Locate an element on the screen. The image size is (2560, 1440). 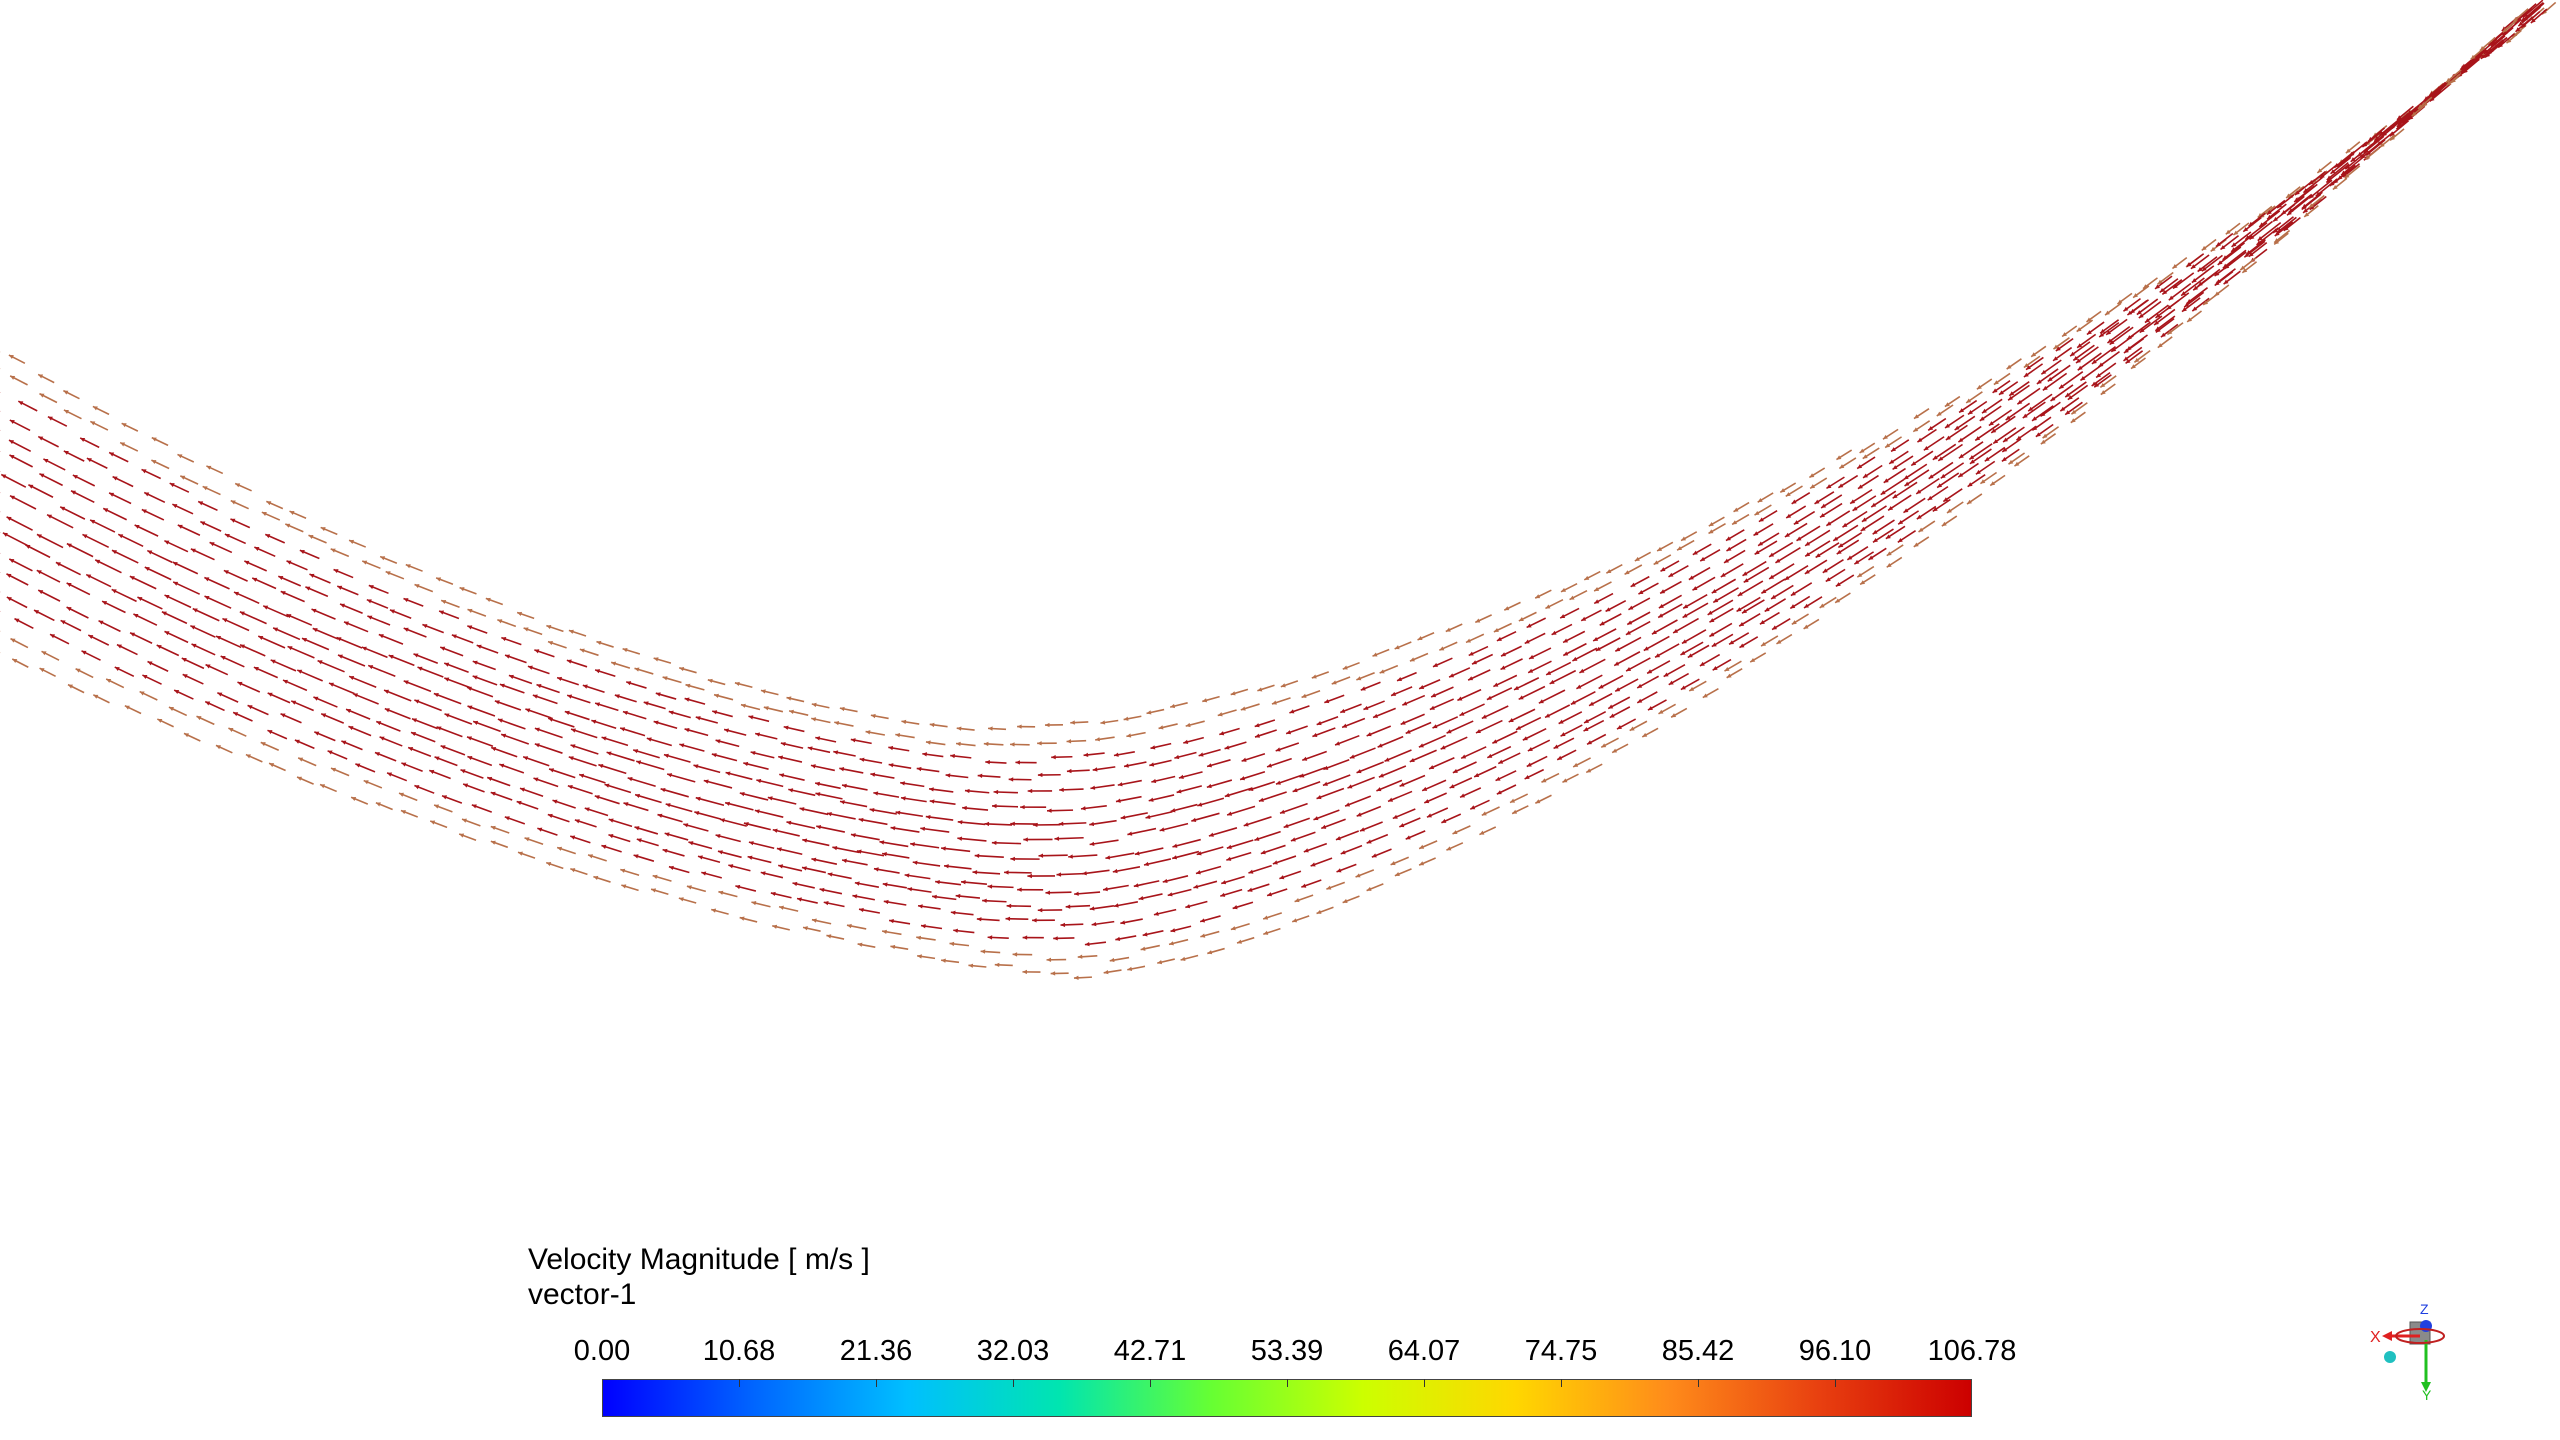
axis-triad: X Y Z is located at coordinates (2410, 1350).